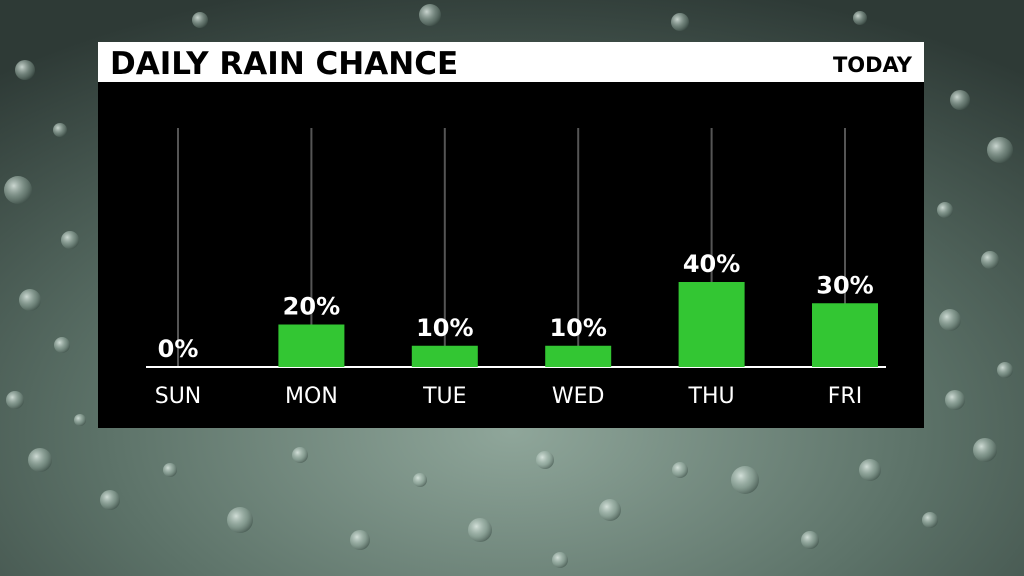 The height and width of the screenshot is (576, 1024). I want to click on x-tick-label: TUE, so click(444, 396).